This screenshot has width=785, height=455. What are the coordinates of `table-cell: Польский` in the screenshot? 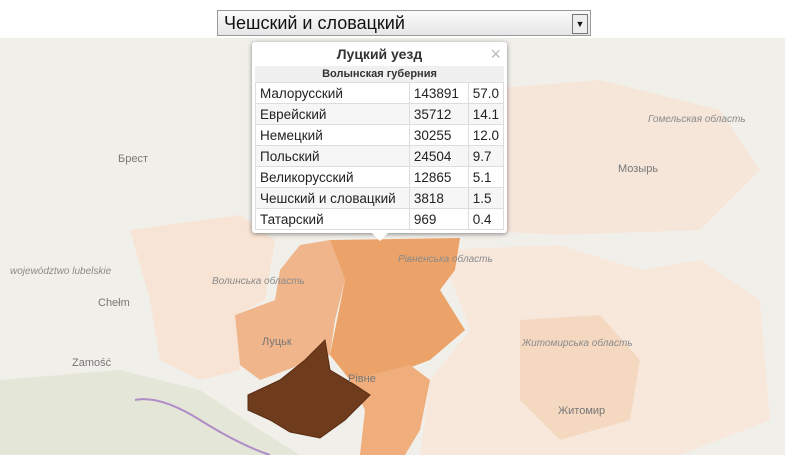 It's located at (332, 156).